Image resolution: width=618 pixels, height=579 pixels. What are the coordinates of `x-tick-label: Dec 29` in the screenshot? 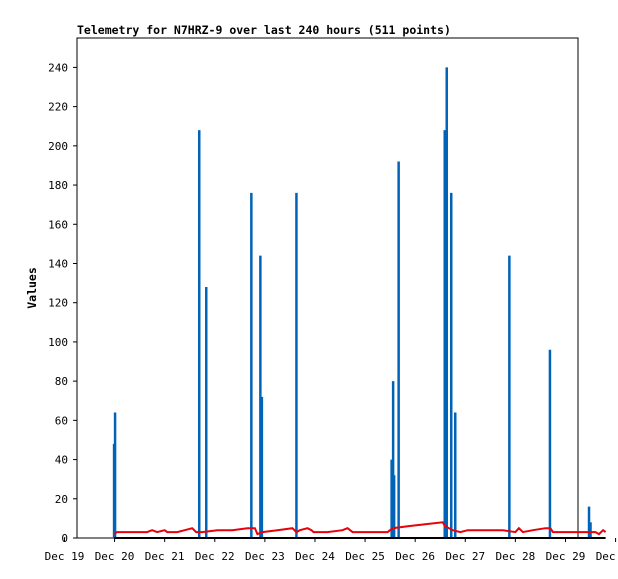 It's located at (566, 556).